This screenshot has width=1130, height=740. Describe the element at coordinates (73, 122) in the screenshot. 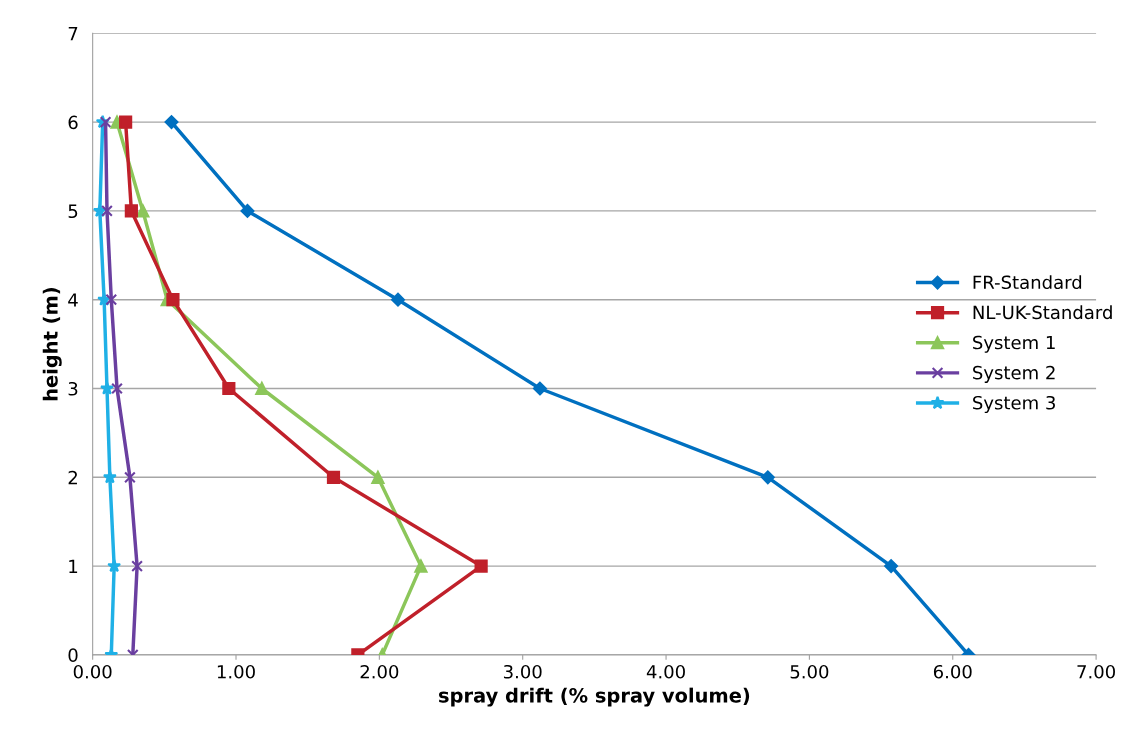

I see `y-tick-label: 6` at that location.